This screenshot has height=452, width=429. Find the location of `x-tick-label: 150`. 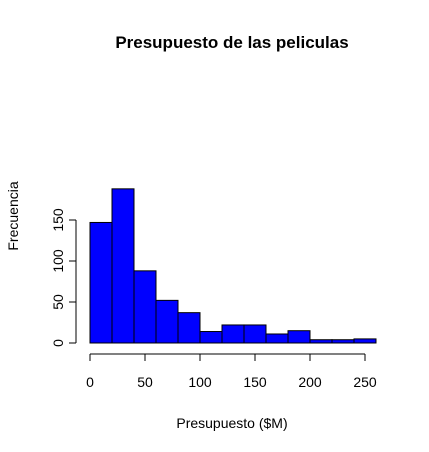

x-tick-label: 150 is located at coordinates (255, 382).